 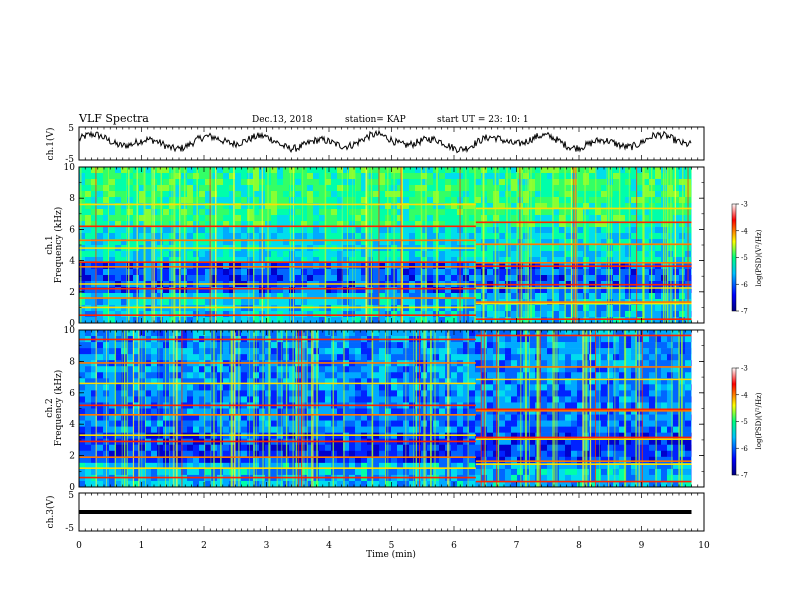 What do you see at coordinates (642, 546) in the screenshot?
I see `x-tick-label: 9` at bounding box center [642, 546].